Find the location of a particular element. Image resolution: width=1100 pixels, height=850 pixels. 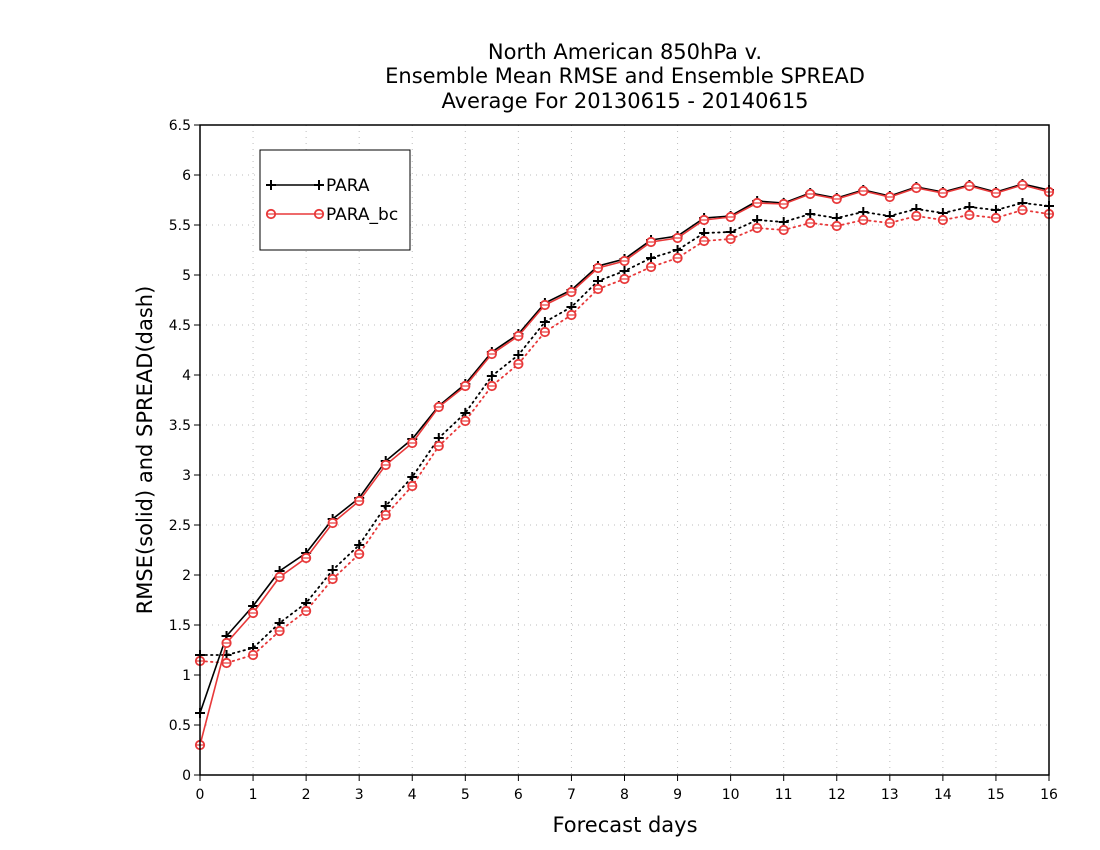

x-tick-label: 0 is located at coordinates (200, 795).